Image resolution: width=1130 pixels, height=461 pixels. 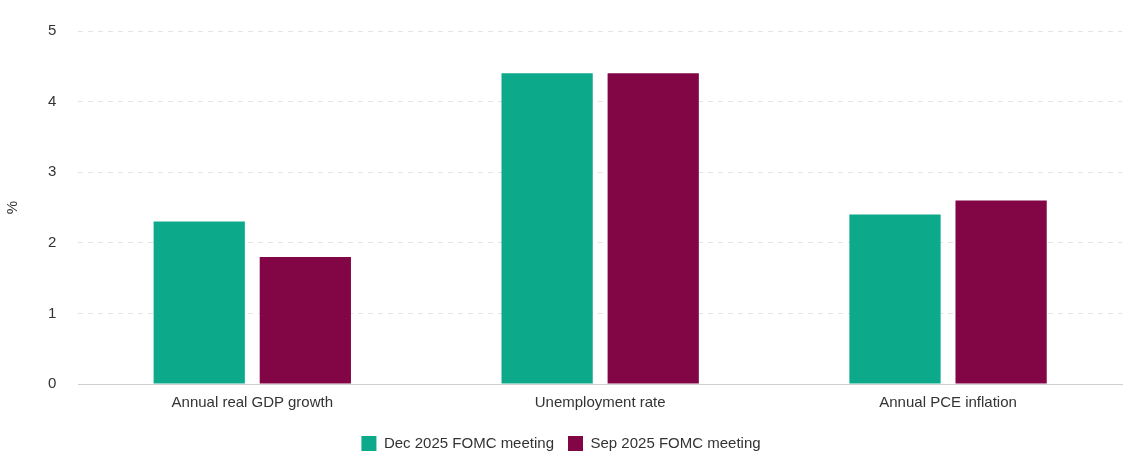 What do you see at coordinates (52, 383) in the screenshot?
I see `y-tick-label: 0` at bounding box center [52, 383].